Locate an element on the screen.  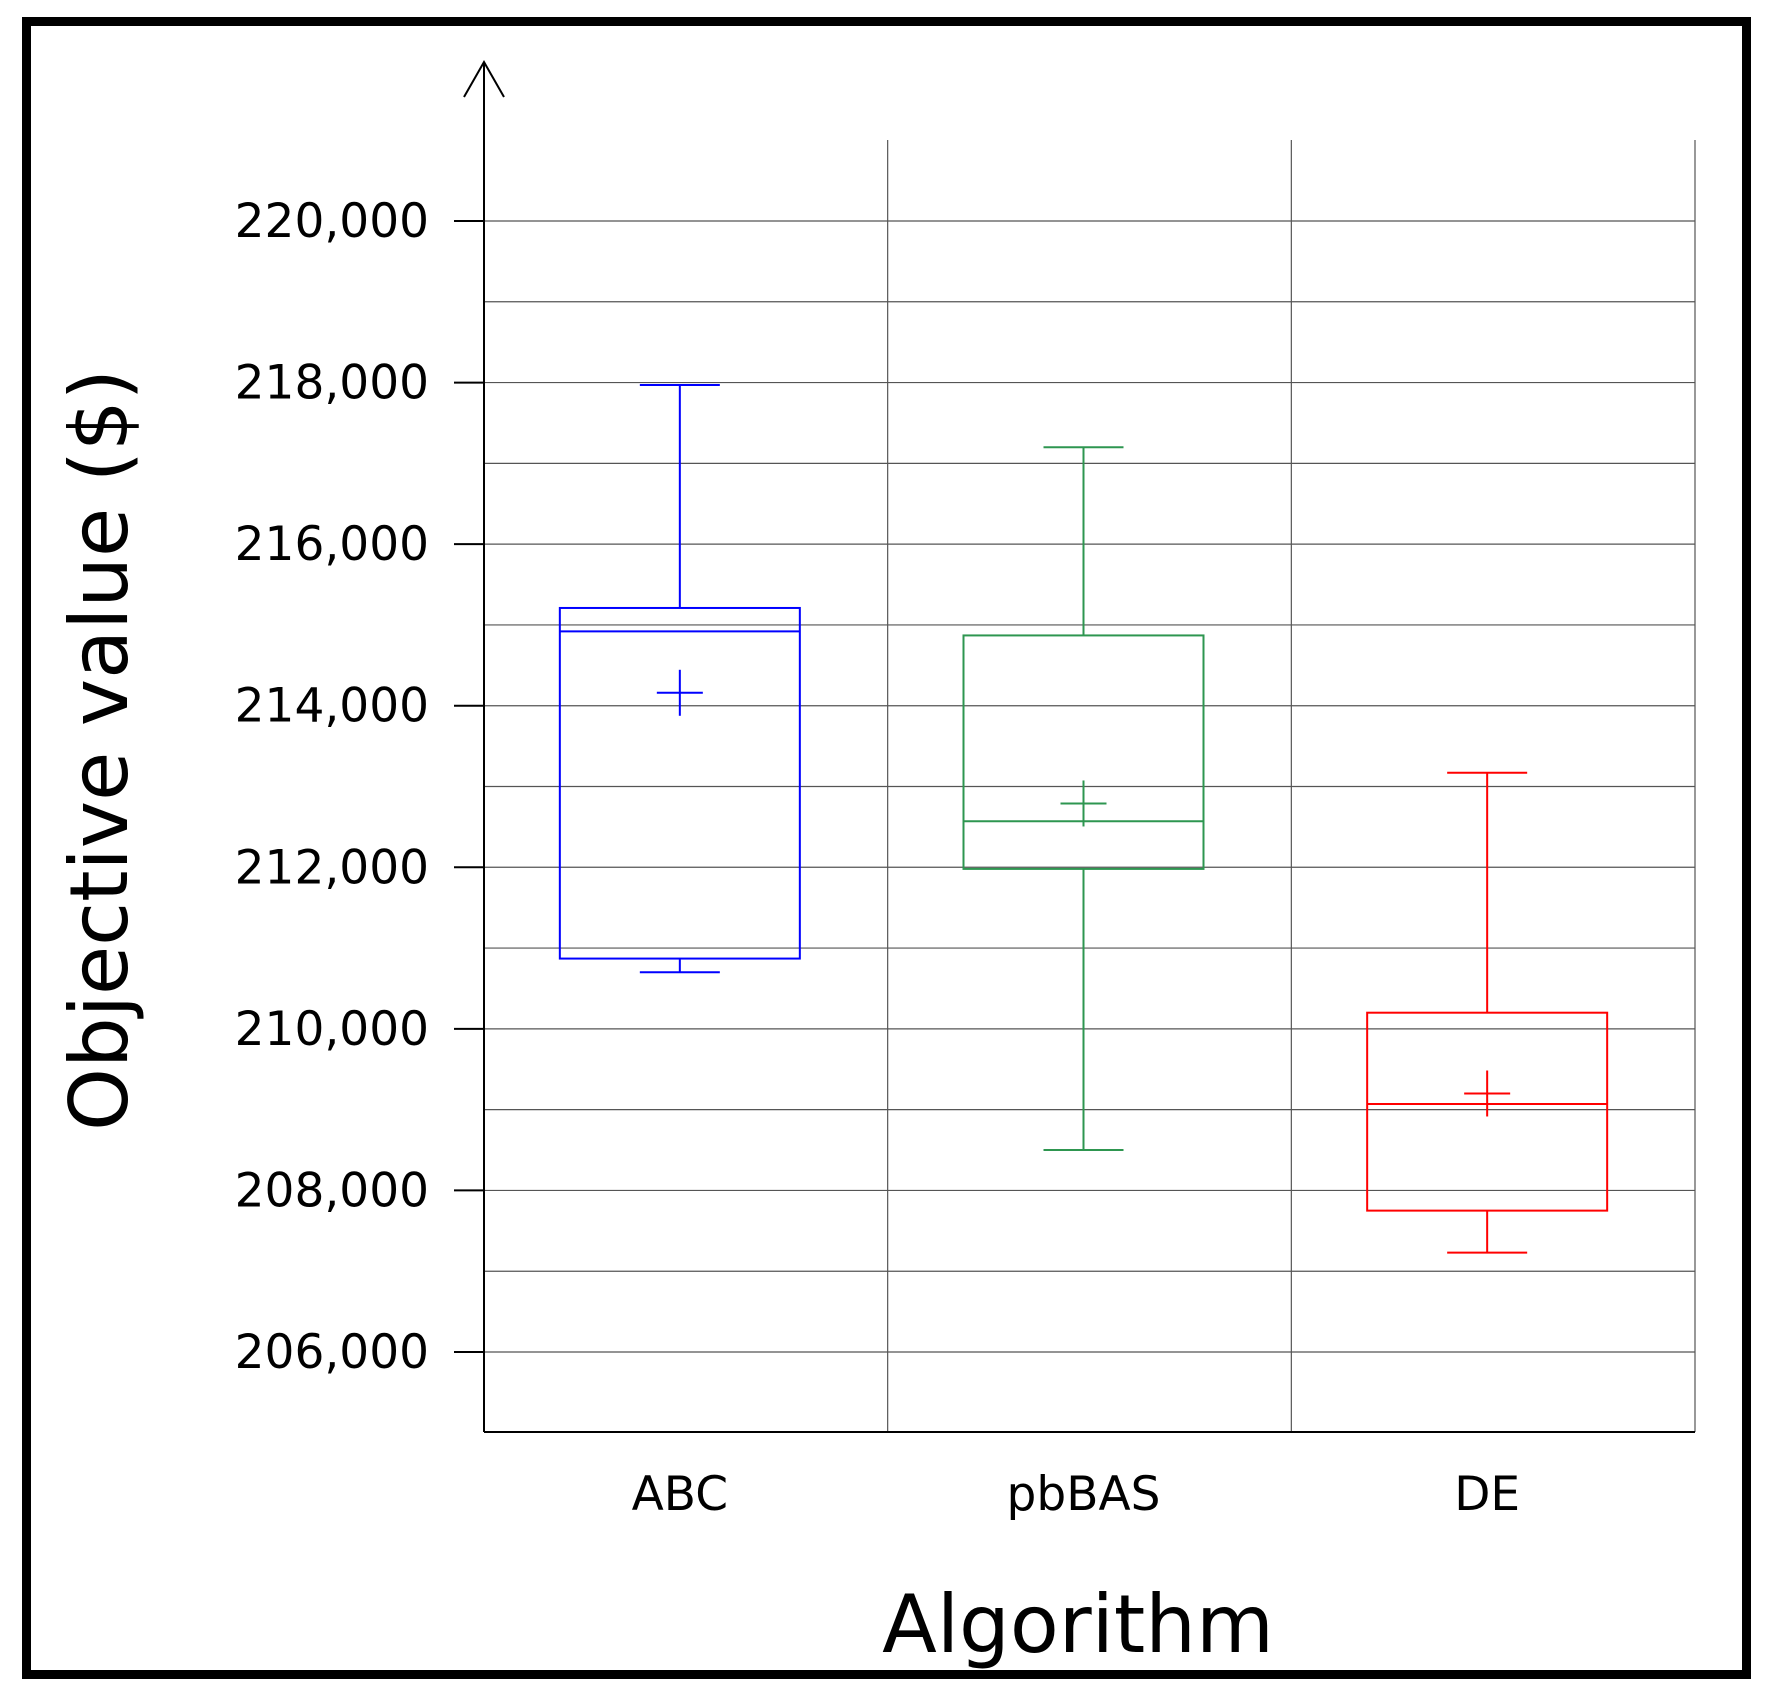
y-axis-title: Objective value ($) is located at coordinates (99, 750).